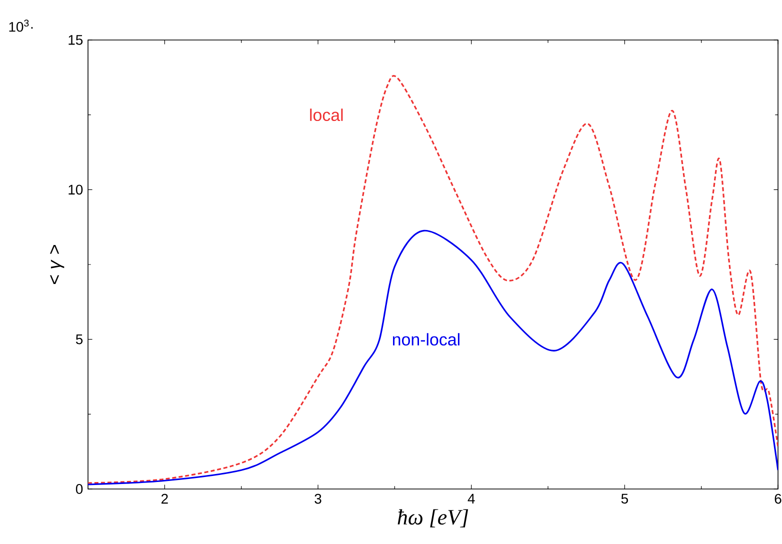  I want to click on x-tick-label: 2, so click(164, 499).